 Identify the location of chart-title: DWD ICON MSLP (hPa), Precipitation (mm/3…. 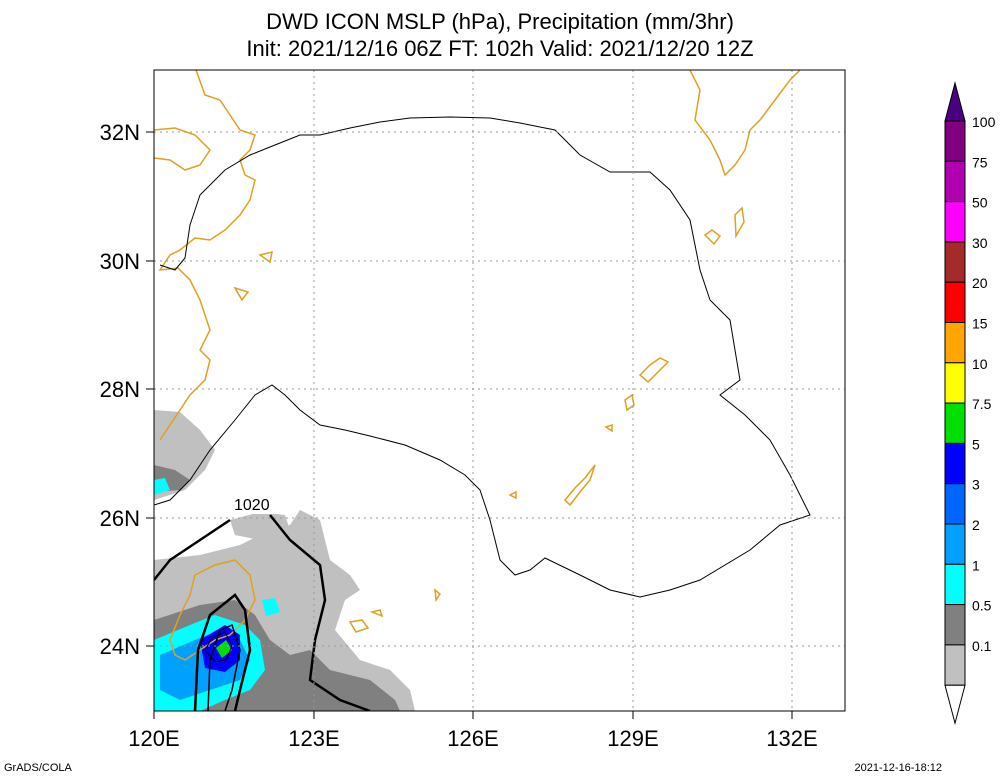
(500, 21).